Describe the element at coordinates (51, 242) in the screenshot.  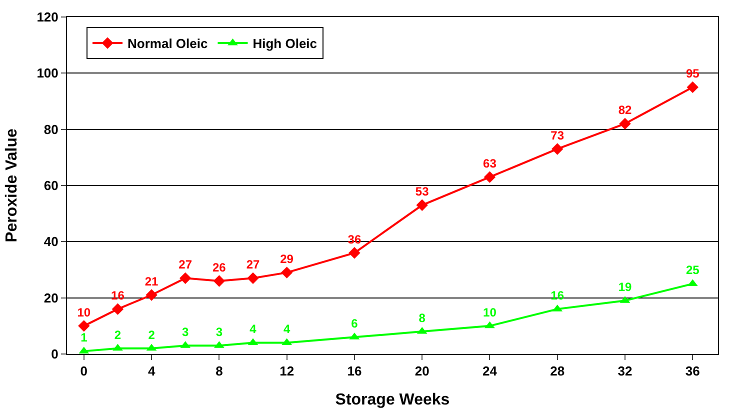
I see `y-tick-label: 40` at that location.